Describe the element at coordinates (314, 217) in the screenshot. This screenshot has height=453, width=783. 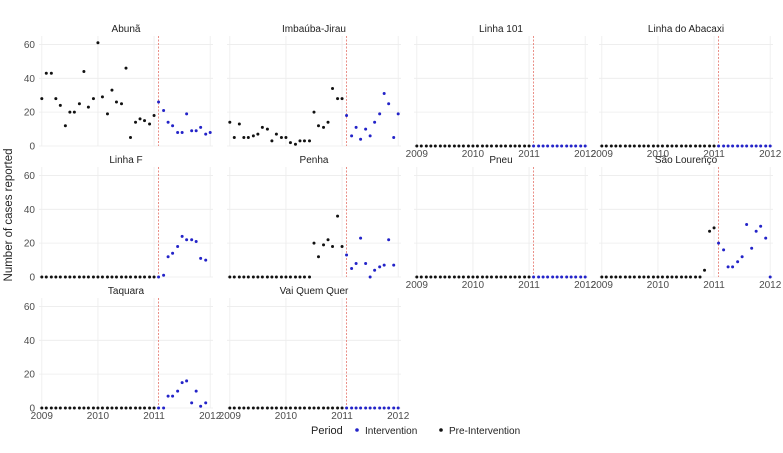
I see `panel: Penha` at that location.